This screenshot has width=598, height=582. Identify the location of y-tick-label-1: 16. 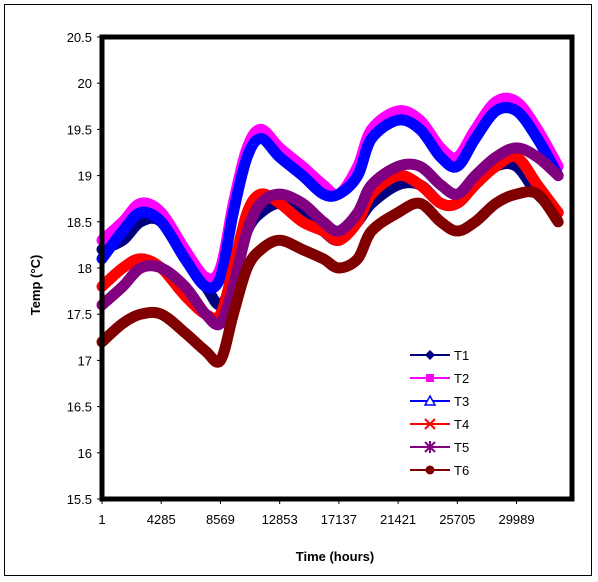
(85, 453).